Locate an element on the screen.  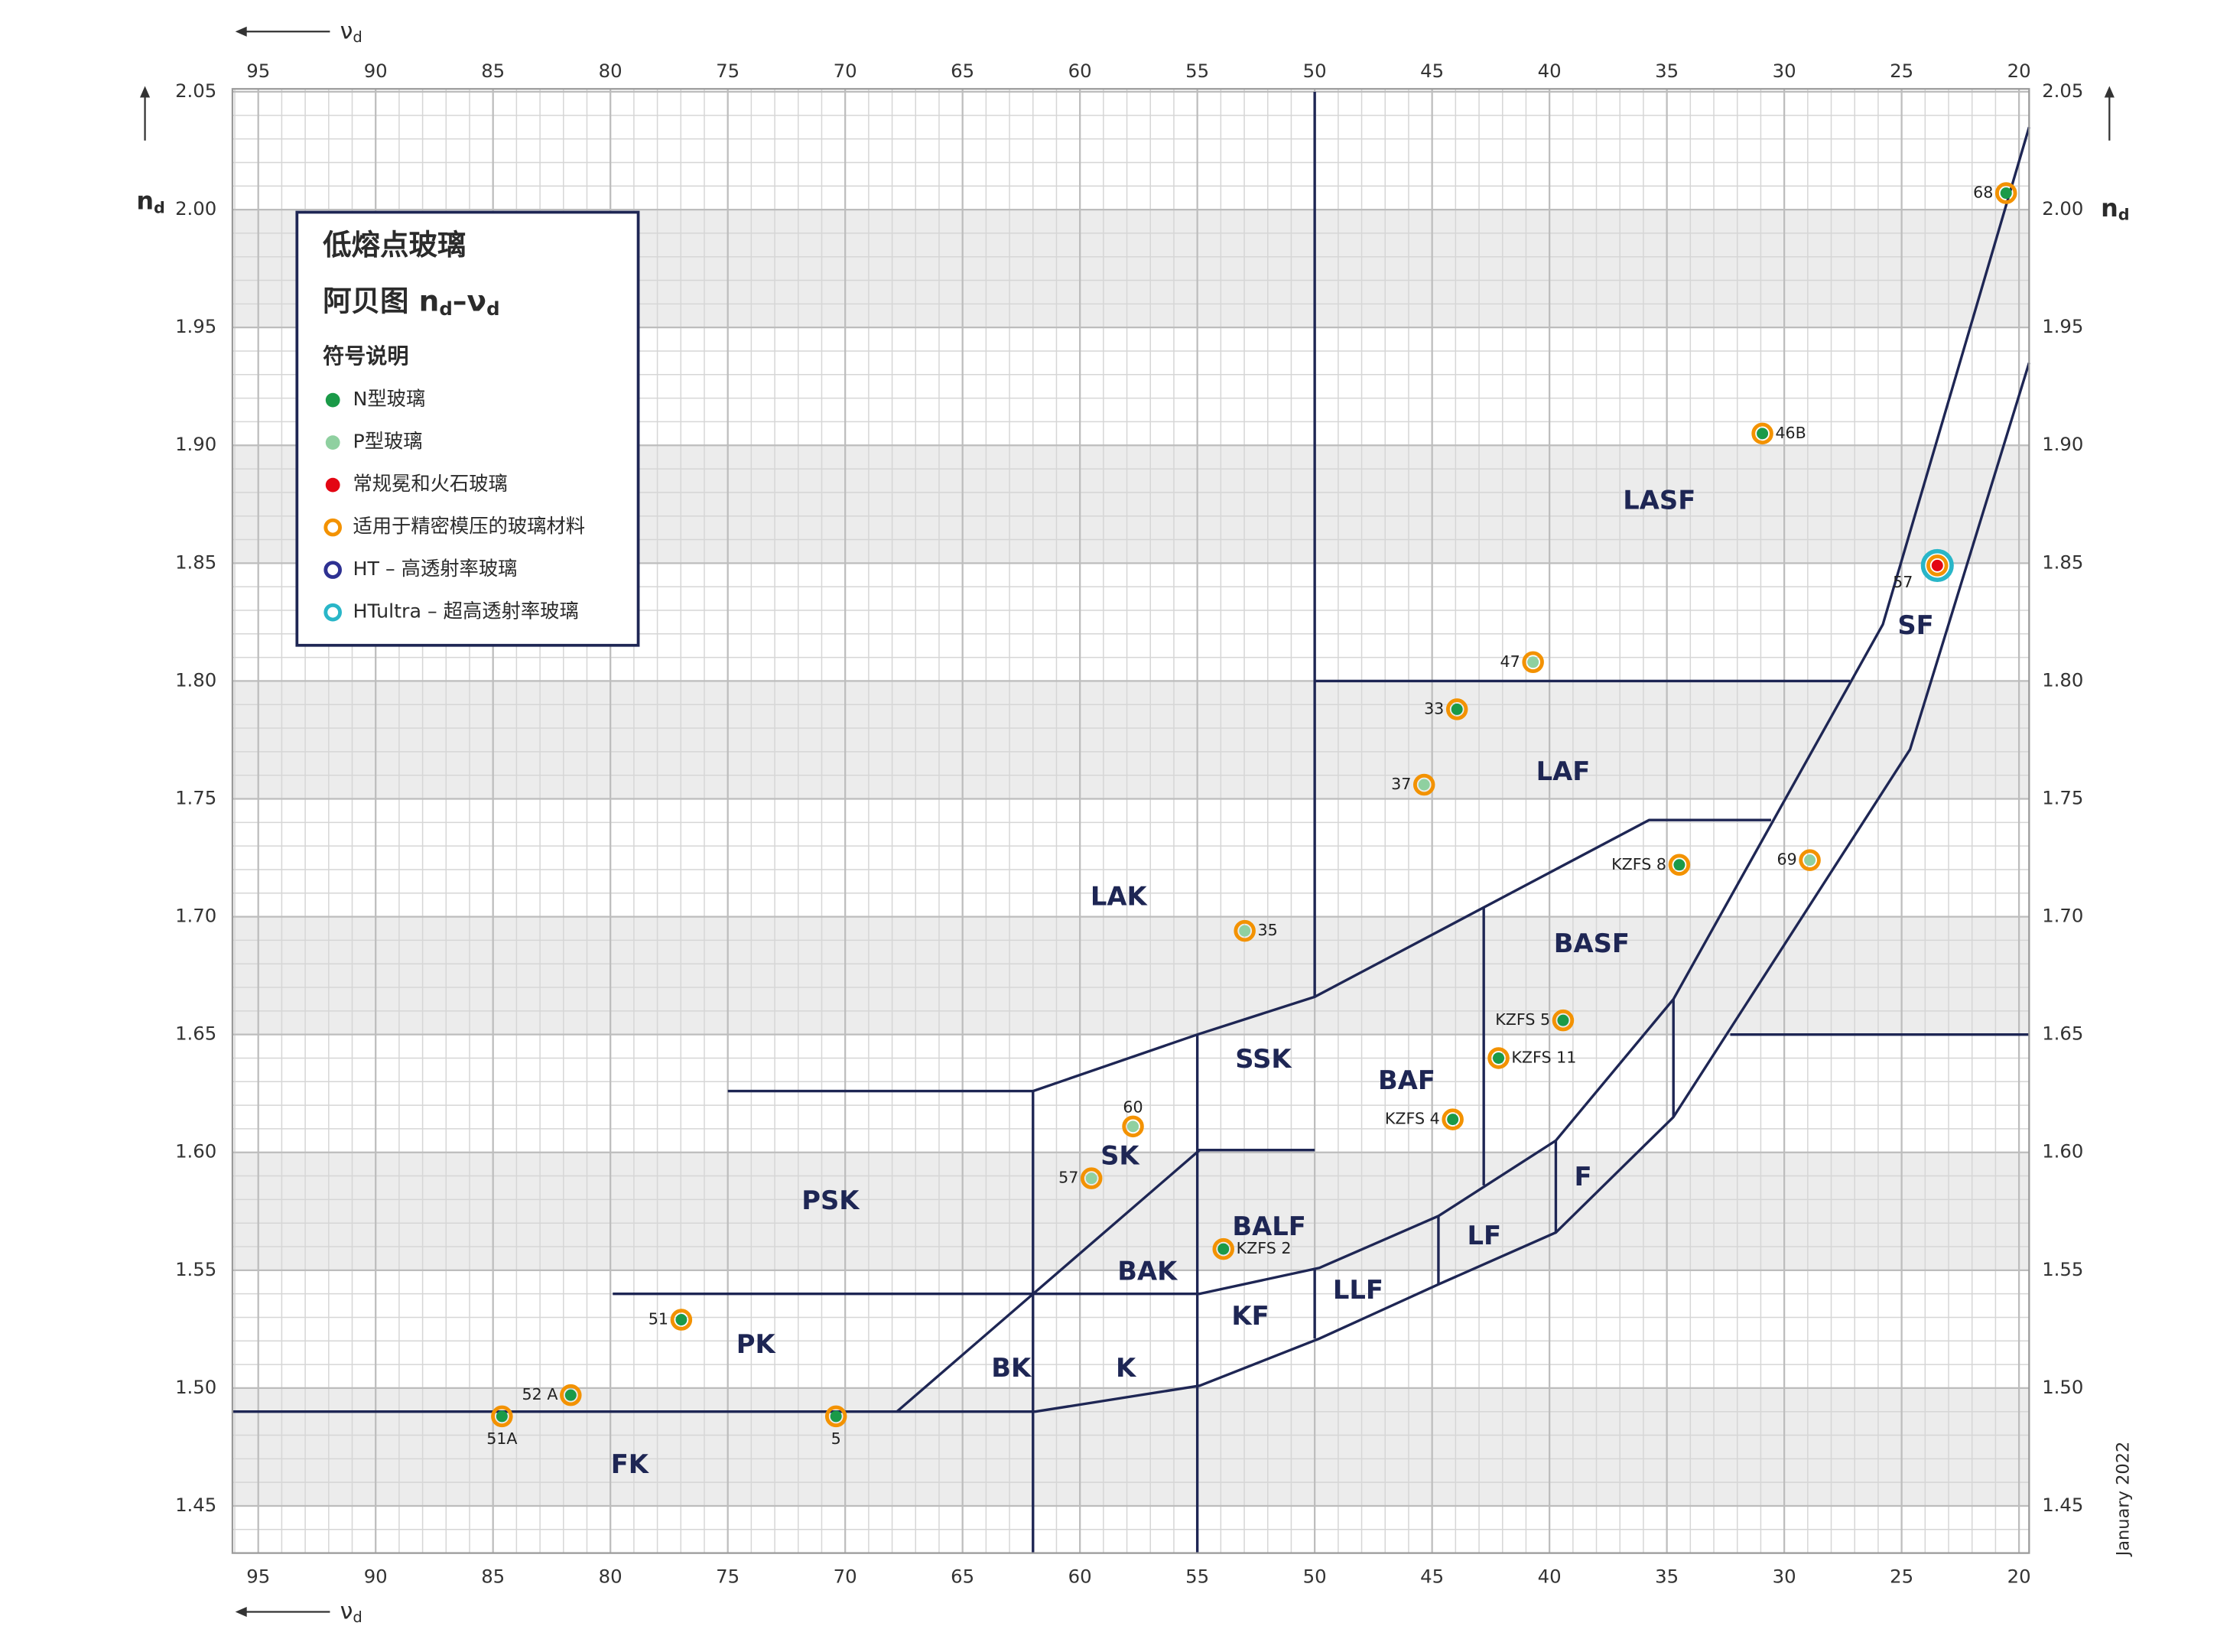
x-tick-label: 60 is located at coordinates (1080, 71).